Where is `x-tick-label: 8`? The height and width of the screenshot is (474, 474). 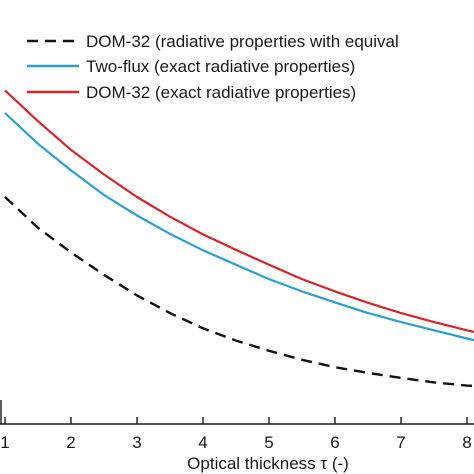 x-tick-label: 8 is located at coordinates (466, 442).